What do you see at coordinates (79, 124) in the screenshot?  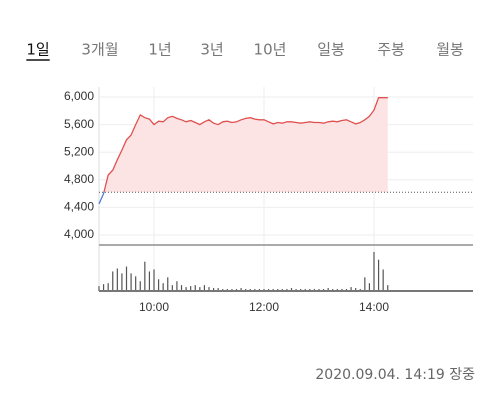 I see `y-tick-label: 5,600` at bounding box center [79, 124].